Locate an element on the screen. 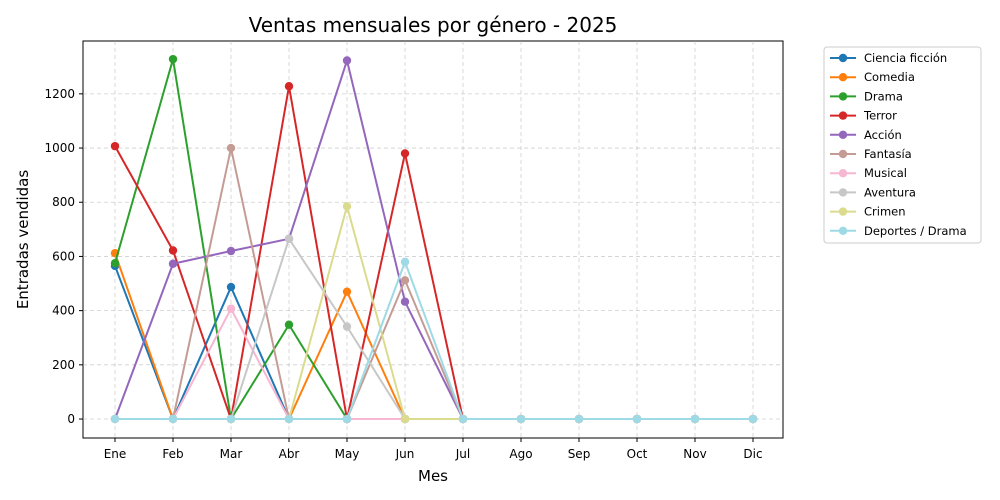 The height and width of the screenshot is (500, 1000). legend-label: Comedia is located at coordinates (889, 77).